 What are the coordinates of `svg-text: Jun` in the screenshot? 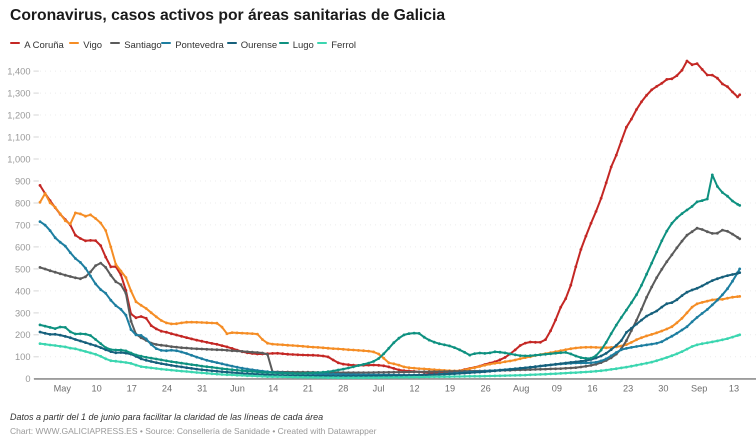 It's located at (237, 389).